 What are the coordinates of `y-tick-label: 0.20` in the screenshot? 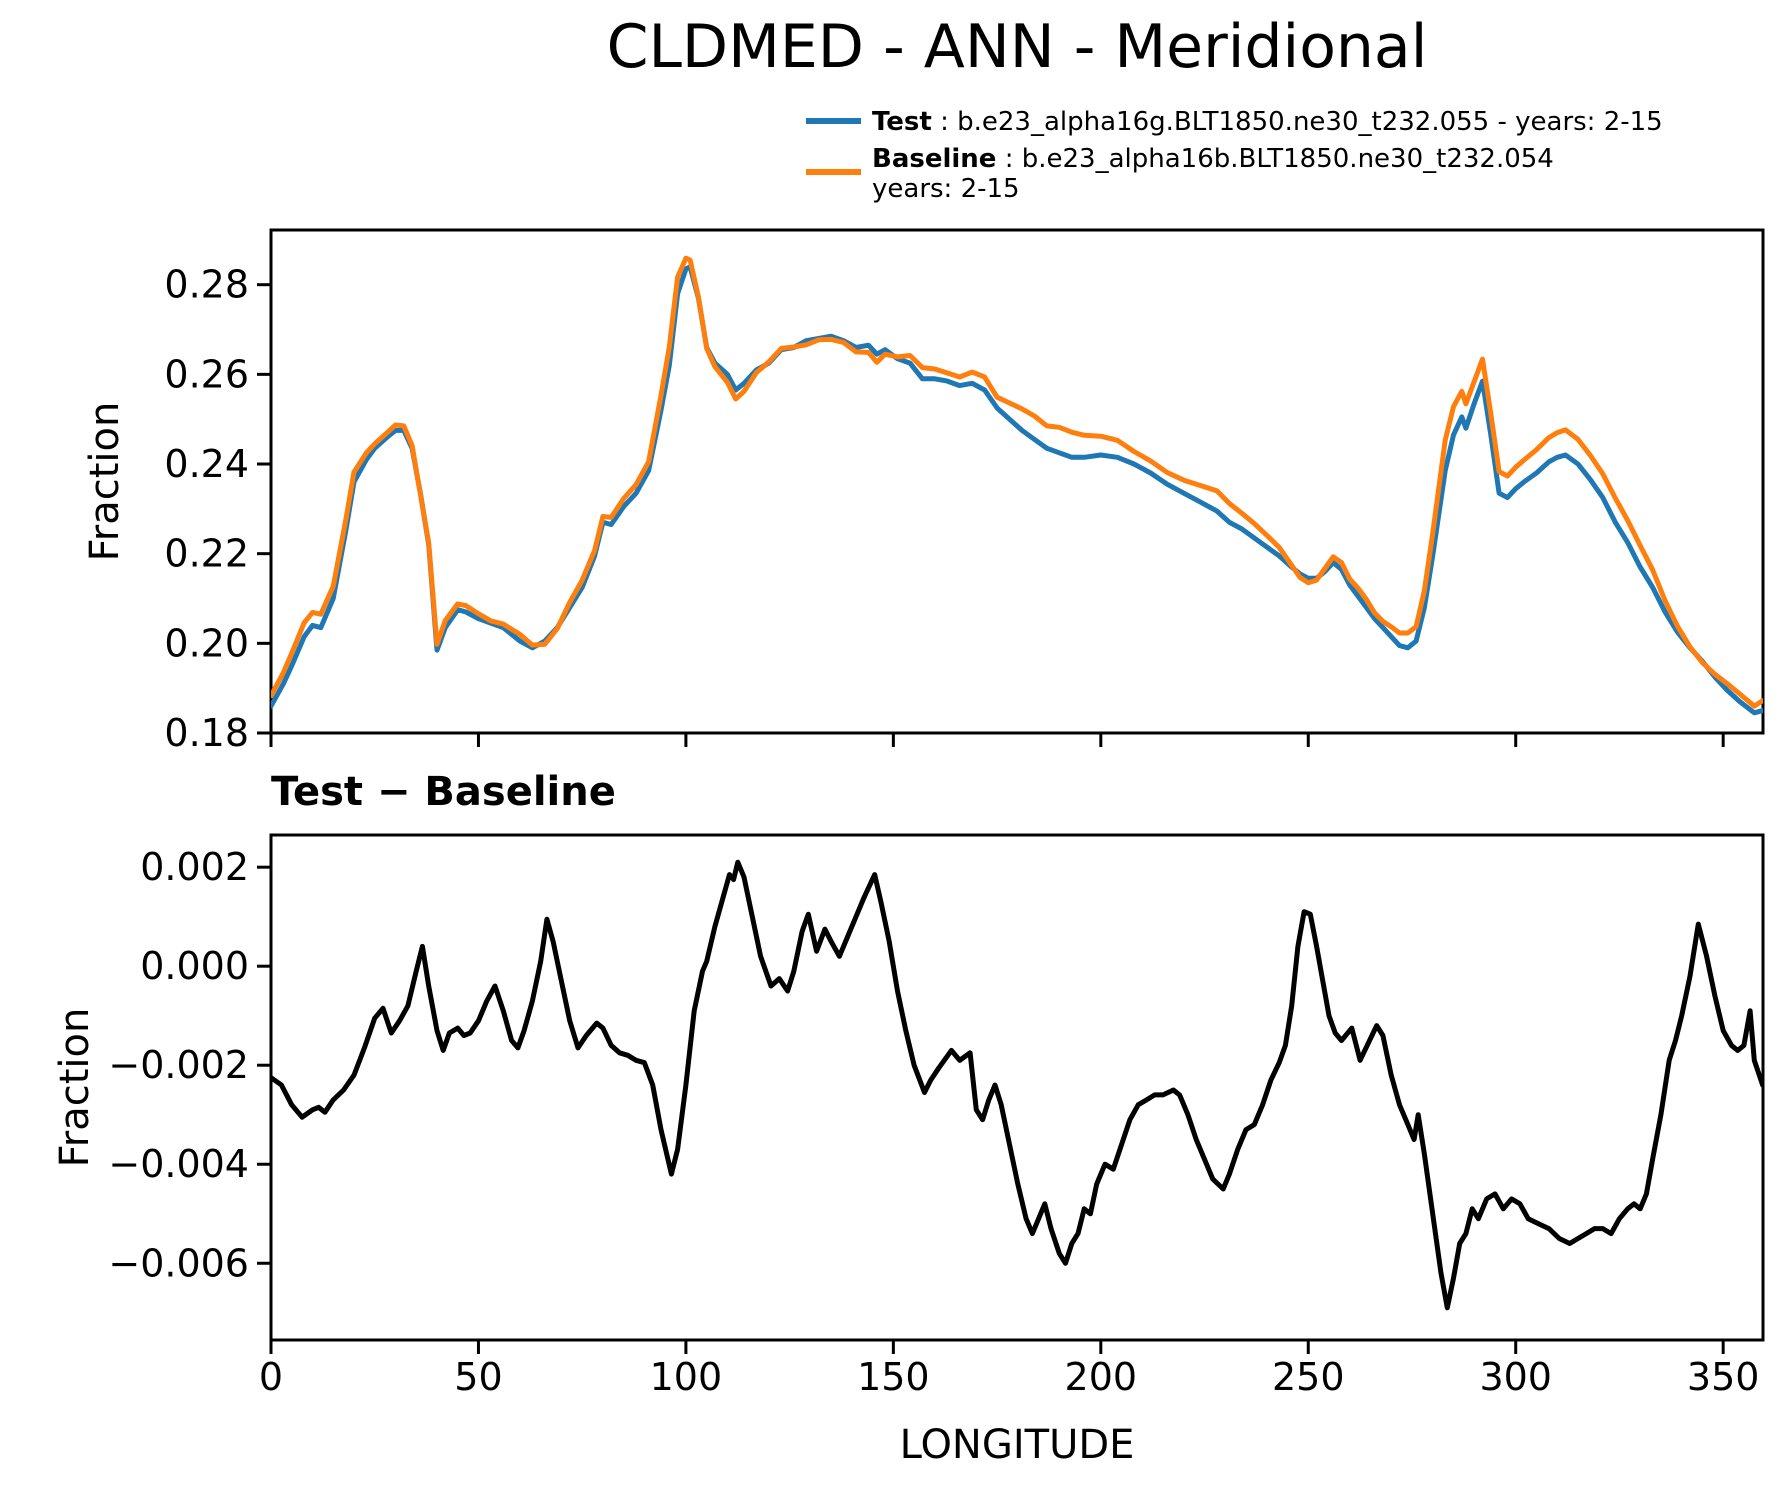 It's located at (206, 643).